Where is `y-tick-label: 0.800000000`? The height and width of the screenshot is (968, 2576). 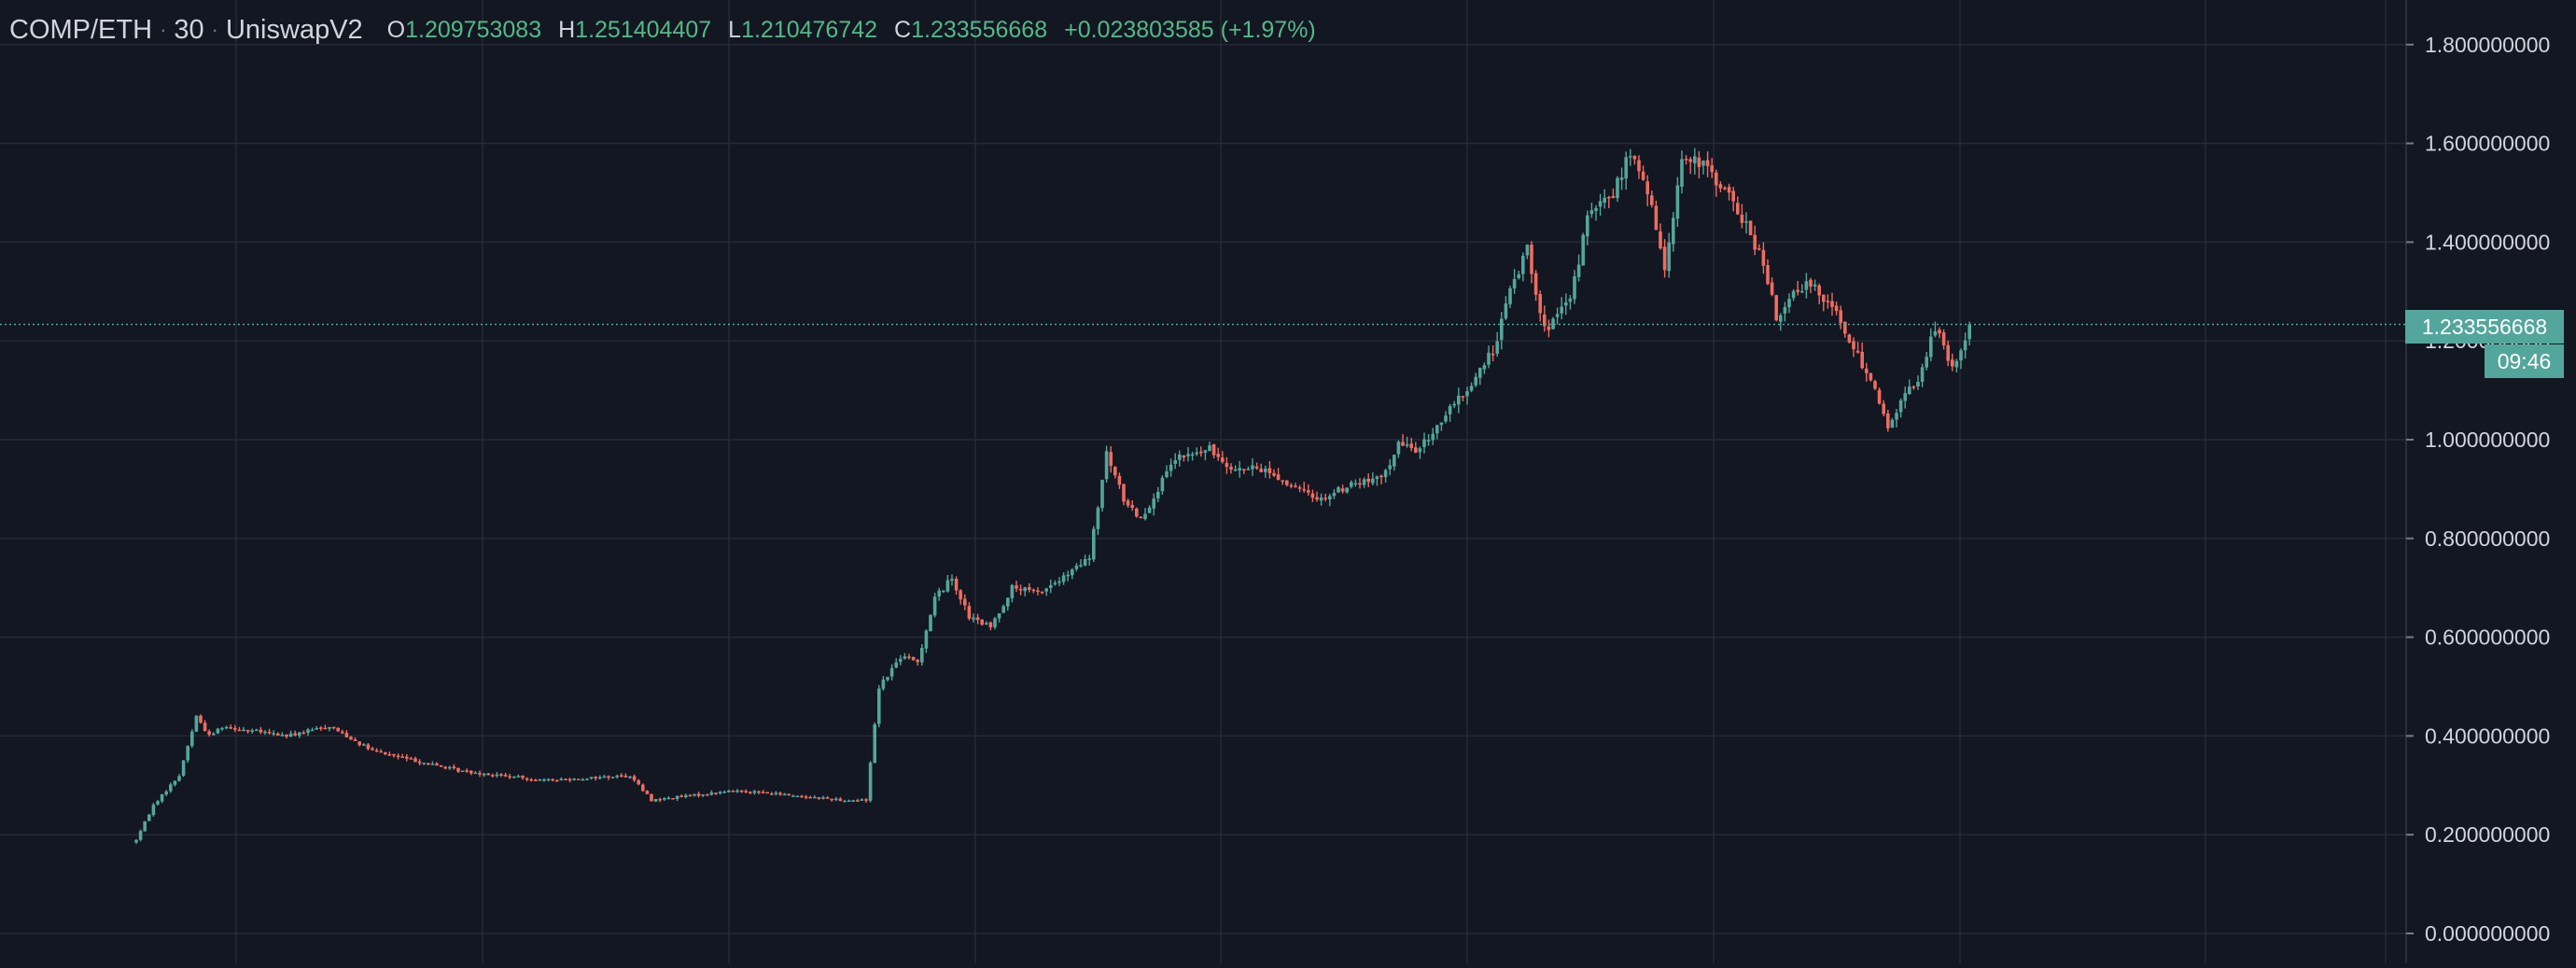
y-tick-label: 0.800000000 is located at coordinates (2487, 538).